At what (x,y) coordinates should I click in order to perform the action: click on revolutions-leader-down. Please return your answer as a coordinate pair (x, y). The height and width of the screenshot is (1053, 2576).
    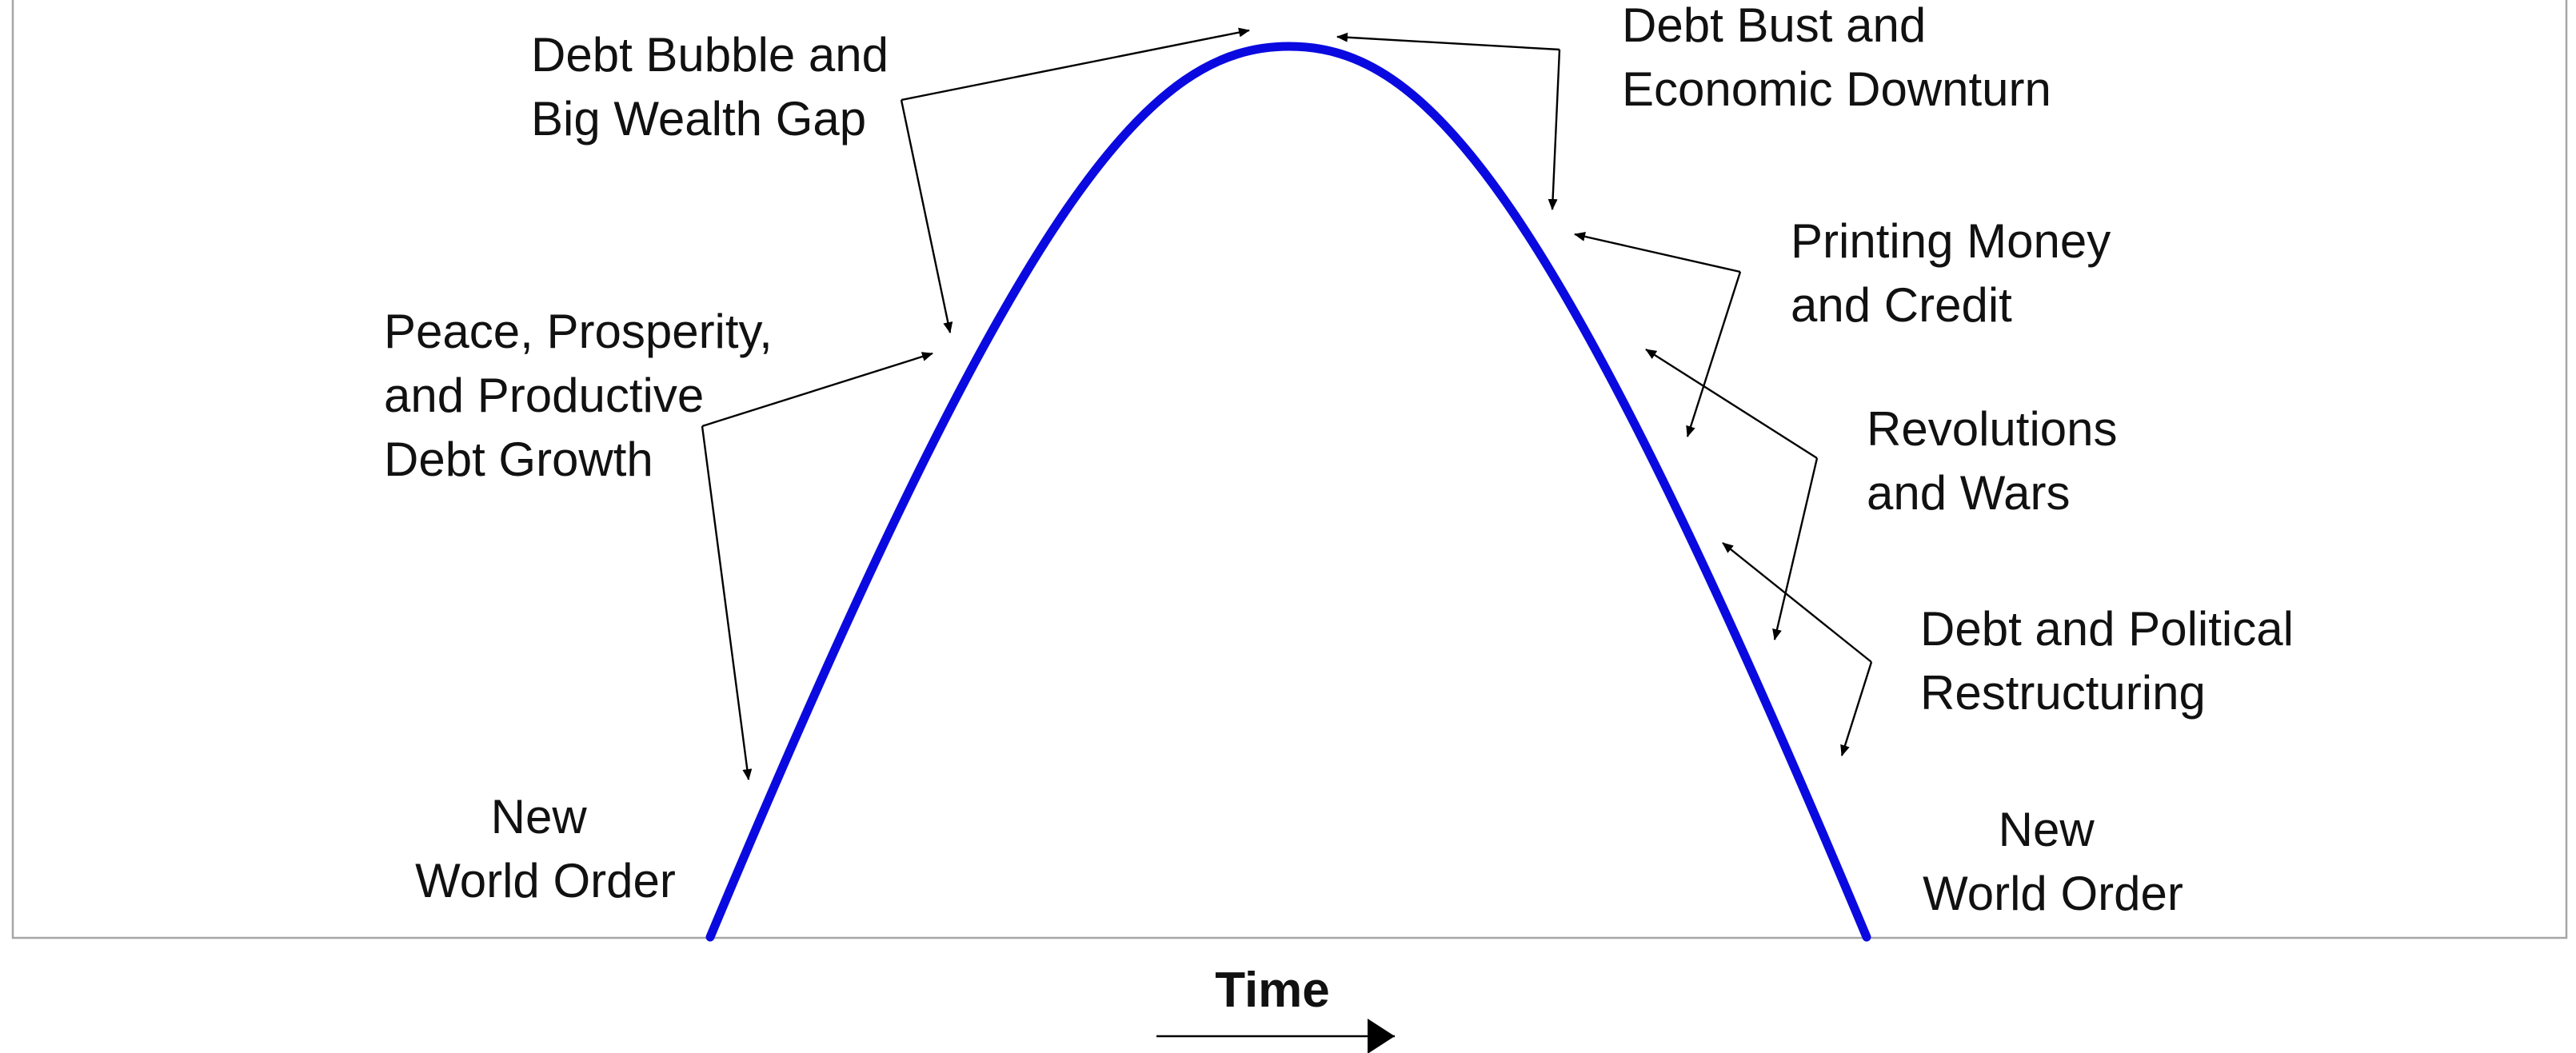
    Looking at the image, I should click on (1796, 548).